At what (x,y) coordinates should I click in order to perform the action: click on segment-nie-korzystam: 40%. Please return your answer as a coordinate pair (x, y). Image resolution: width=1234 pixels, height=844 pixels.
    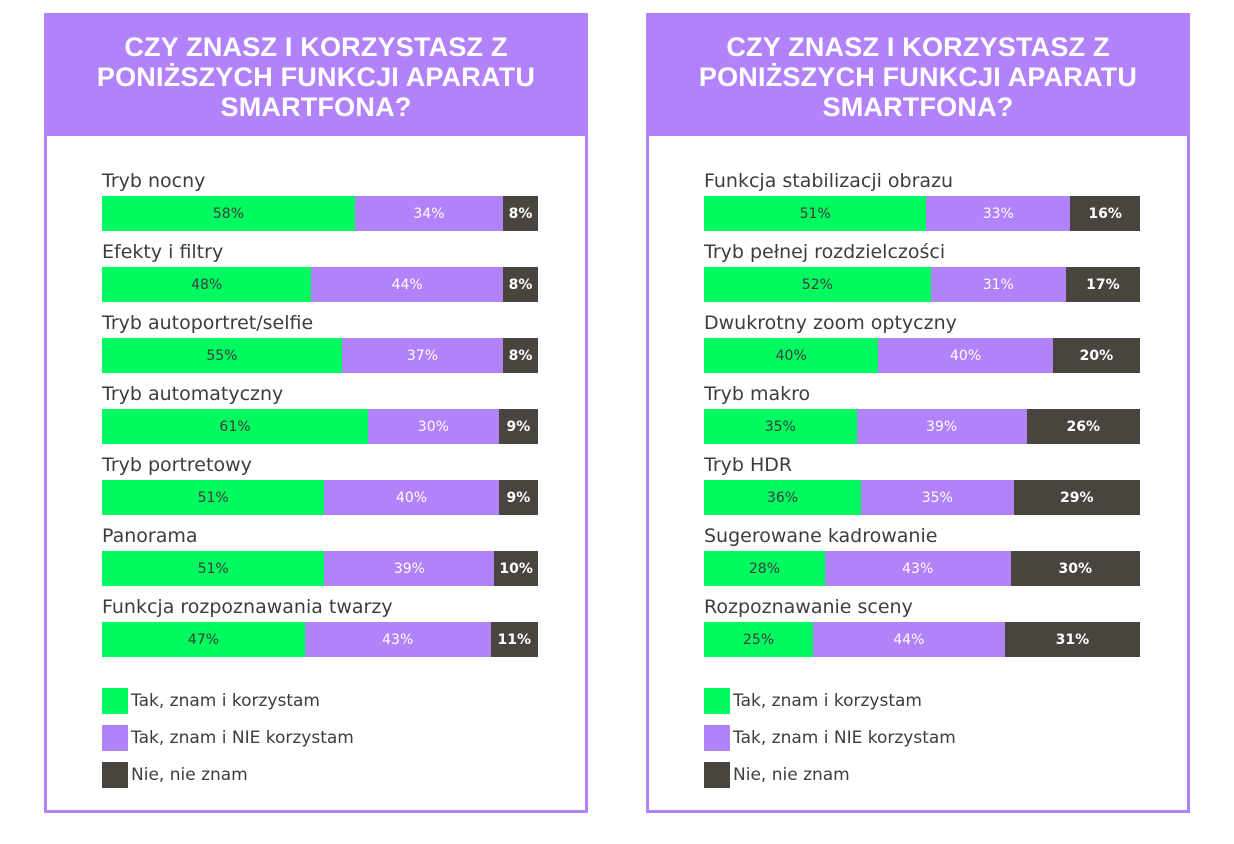
    Looking at the image, I should click on (411, 497).